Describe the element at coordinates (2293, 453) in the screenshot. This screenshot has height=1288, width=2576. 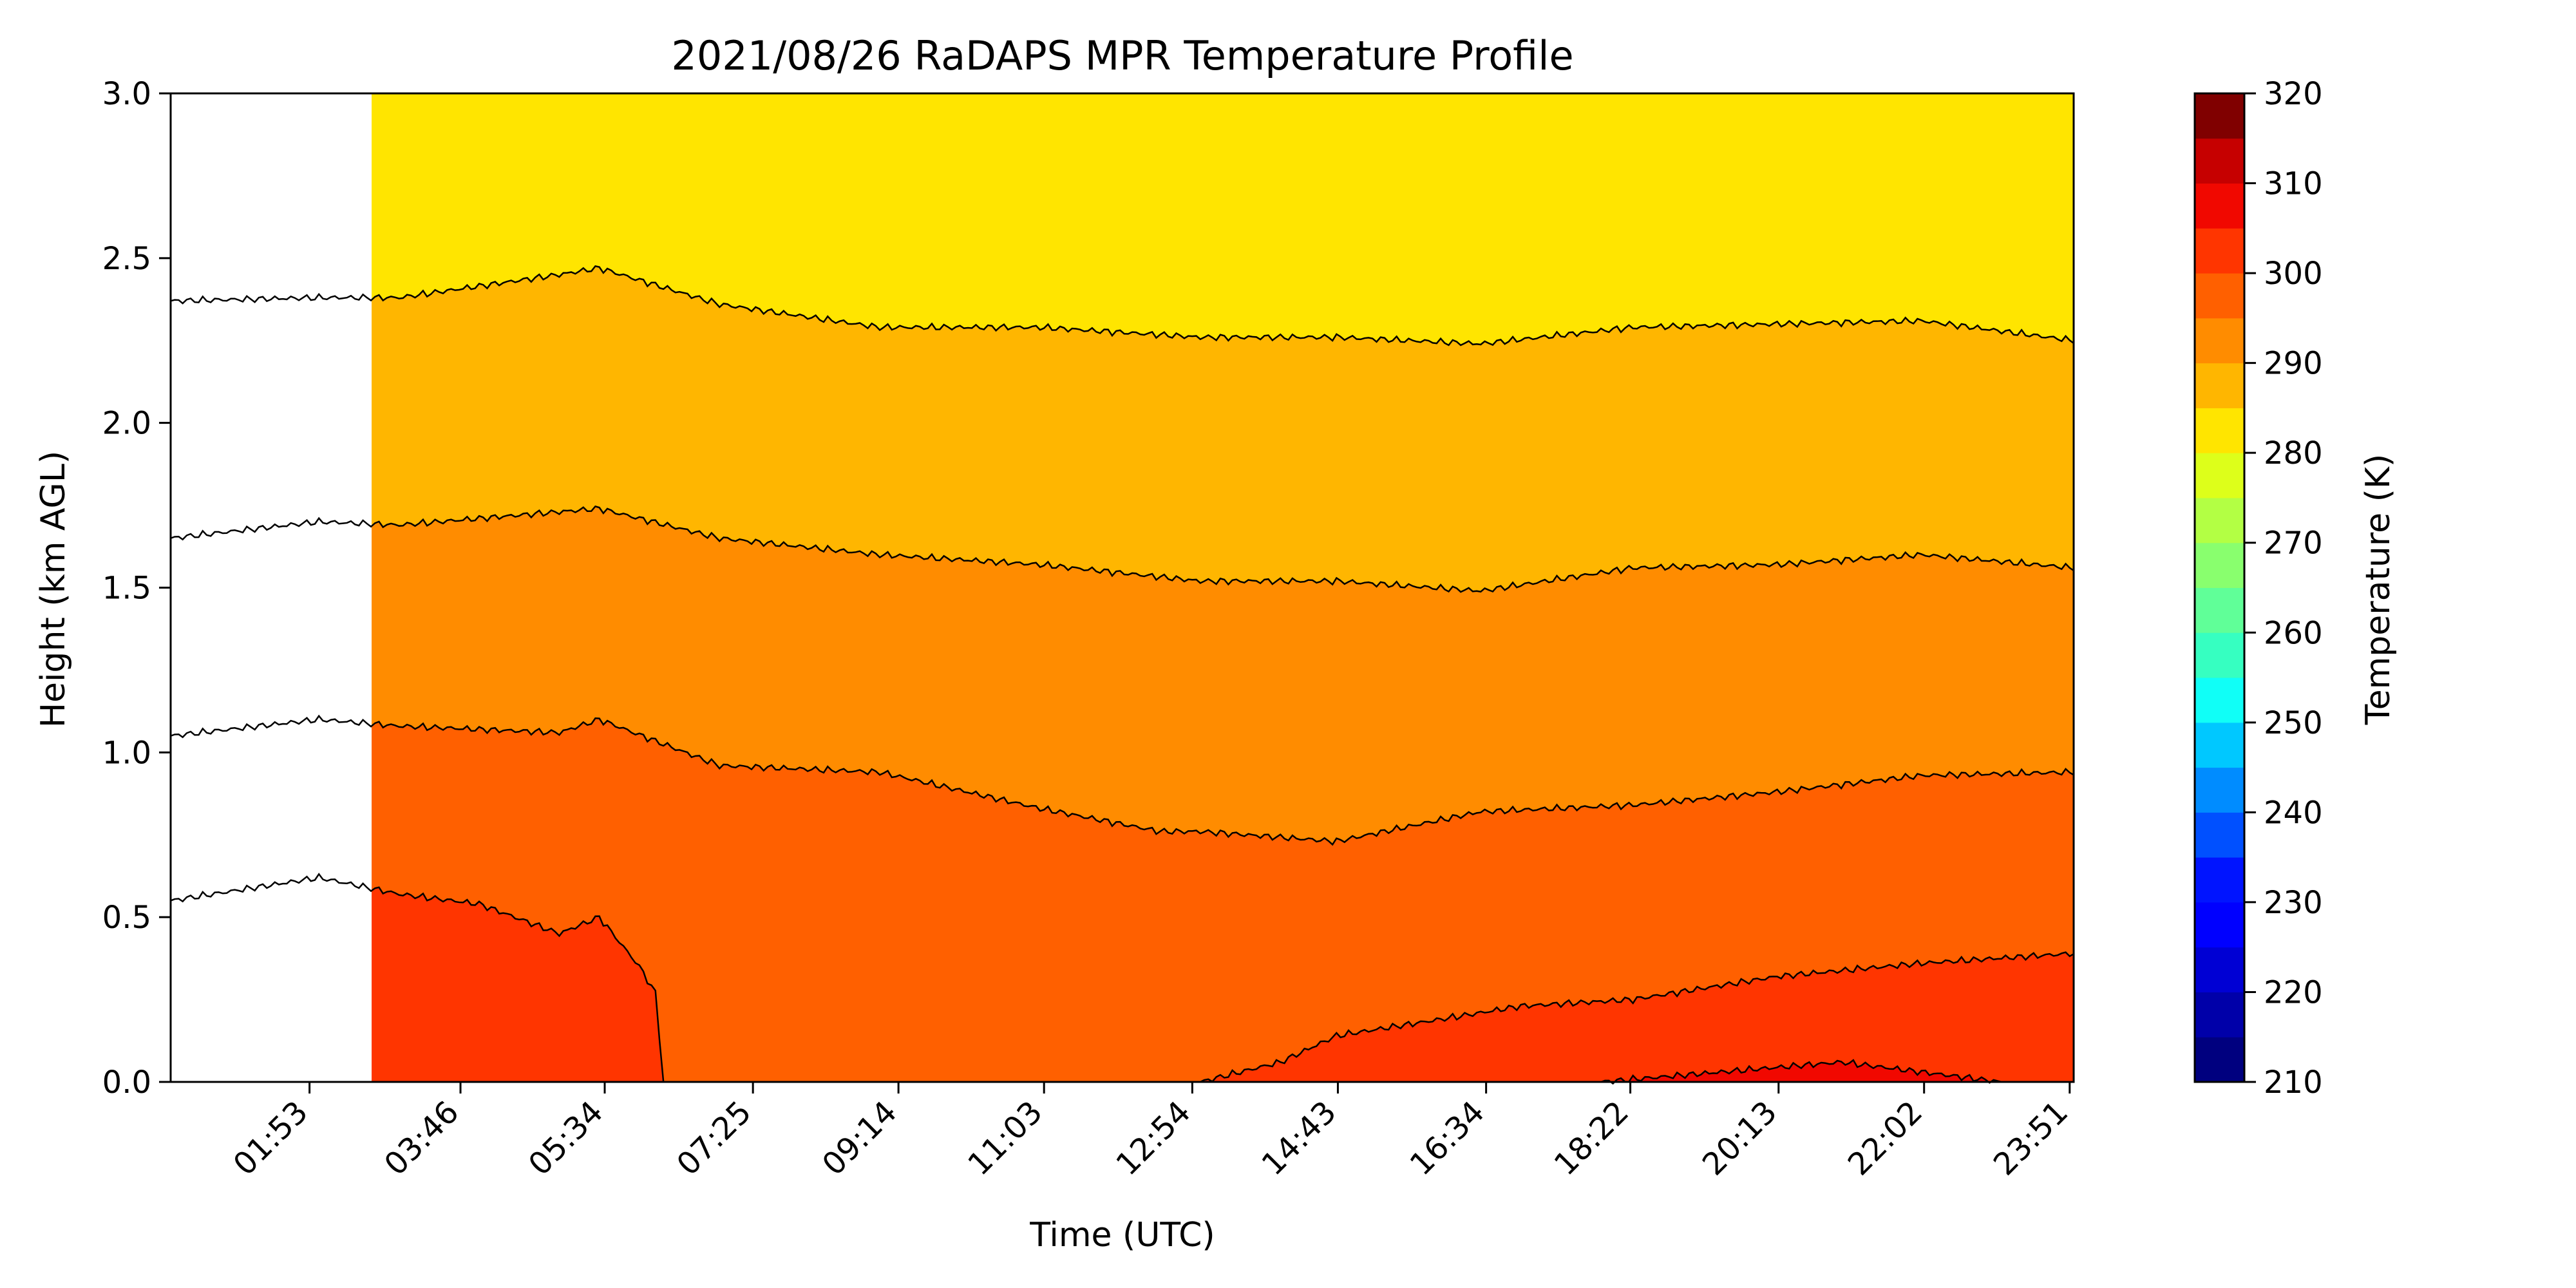
I see `colorbar-tick-label: 280` at that location.